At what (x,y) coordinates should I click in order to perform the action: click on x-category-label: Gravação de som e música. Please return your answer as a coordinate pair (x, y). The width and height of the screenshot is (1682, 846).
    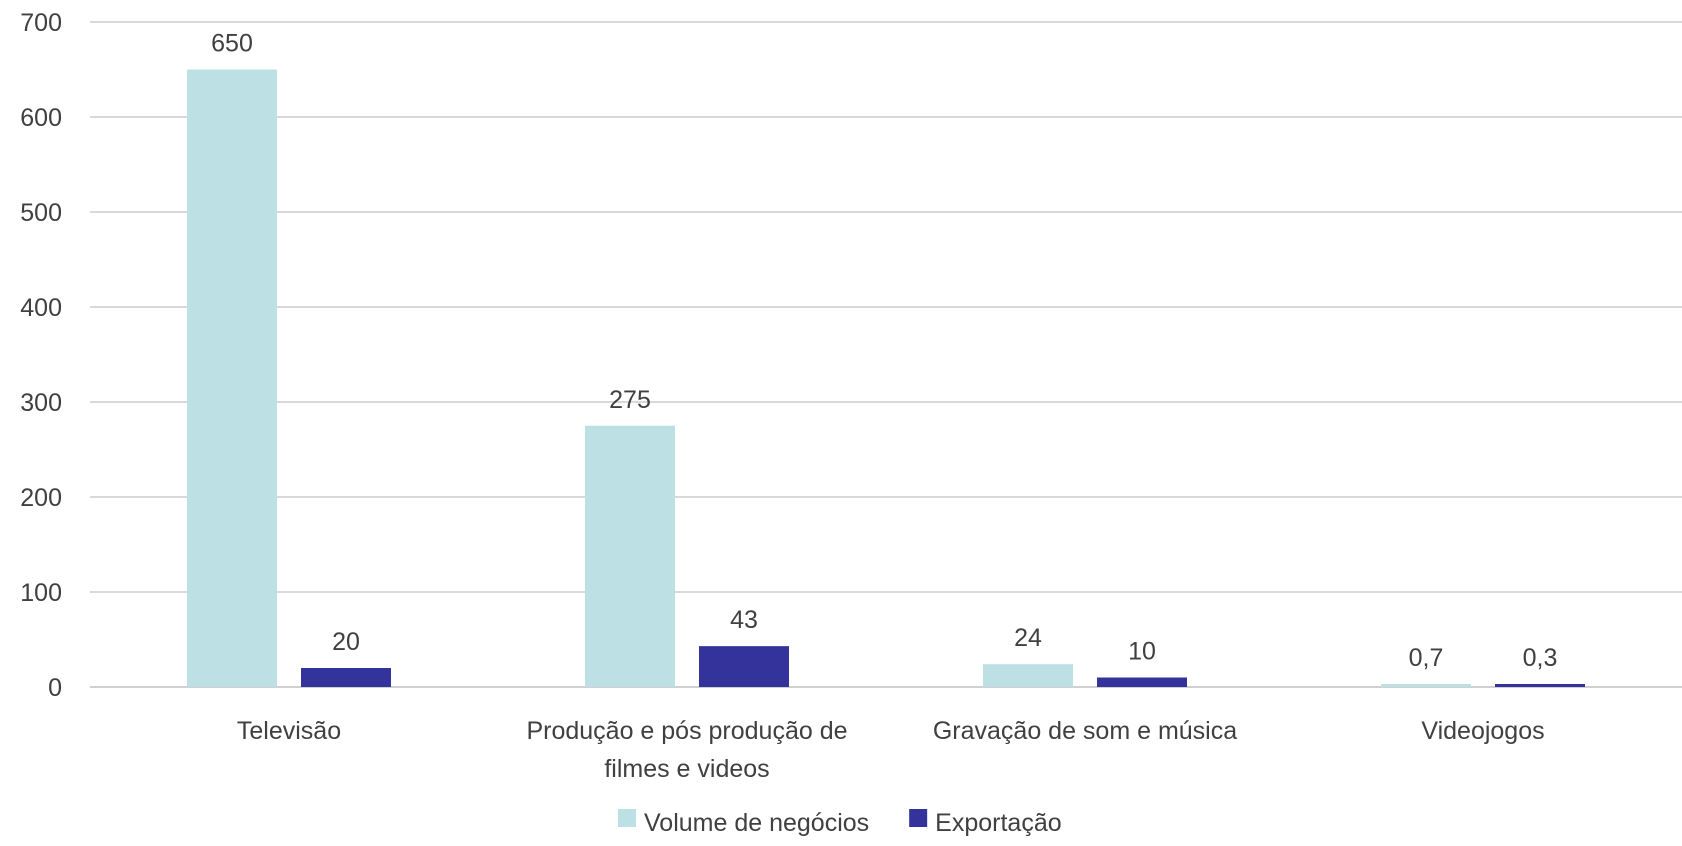
    Looking at the image, I should click on (1085, 731).